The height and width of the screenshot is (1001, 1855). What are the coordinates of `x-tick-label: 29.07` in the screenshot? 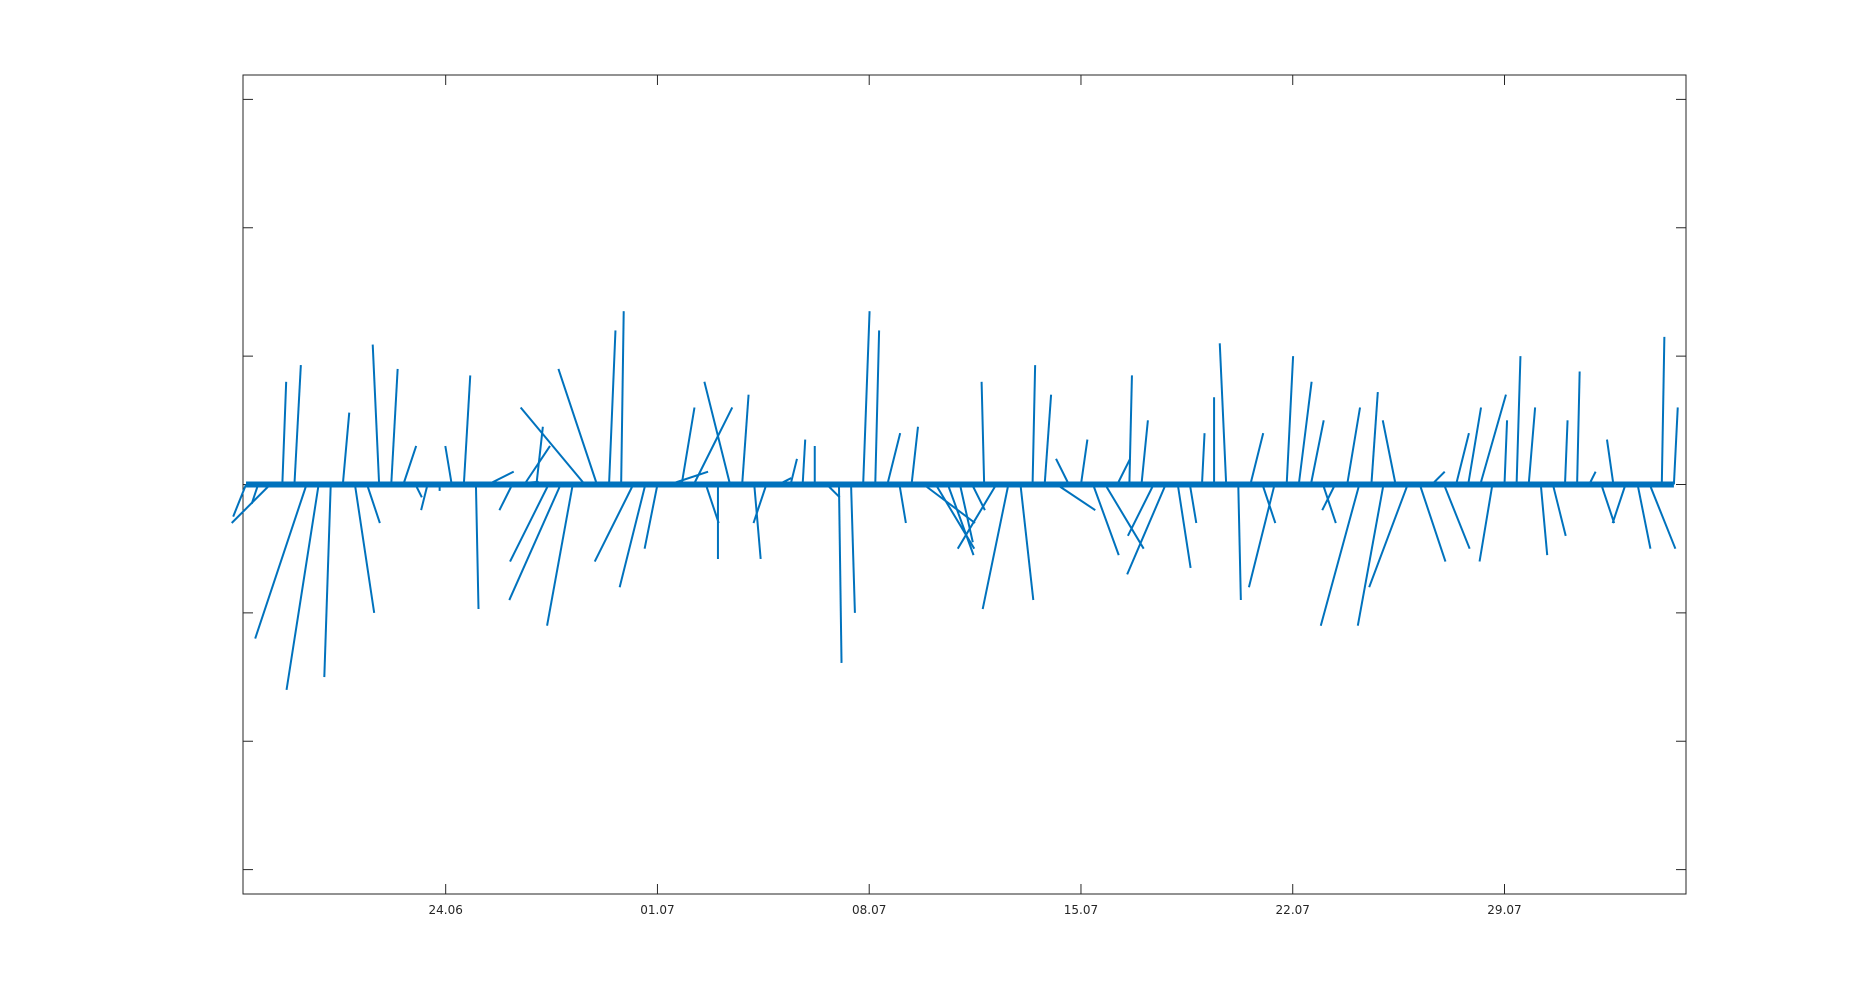 It's located at (1504, 910).